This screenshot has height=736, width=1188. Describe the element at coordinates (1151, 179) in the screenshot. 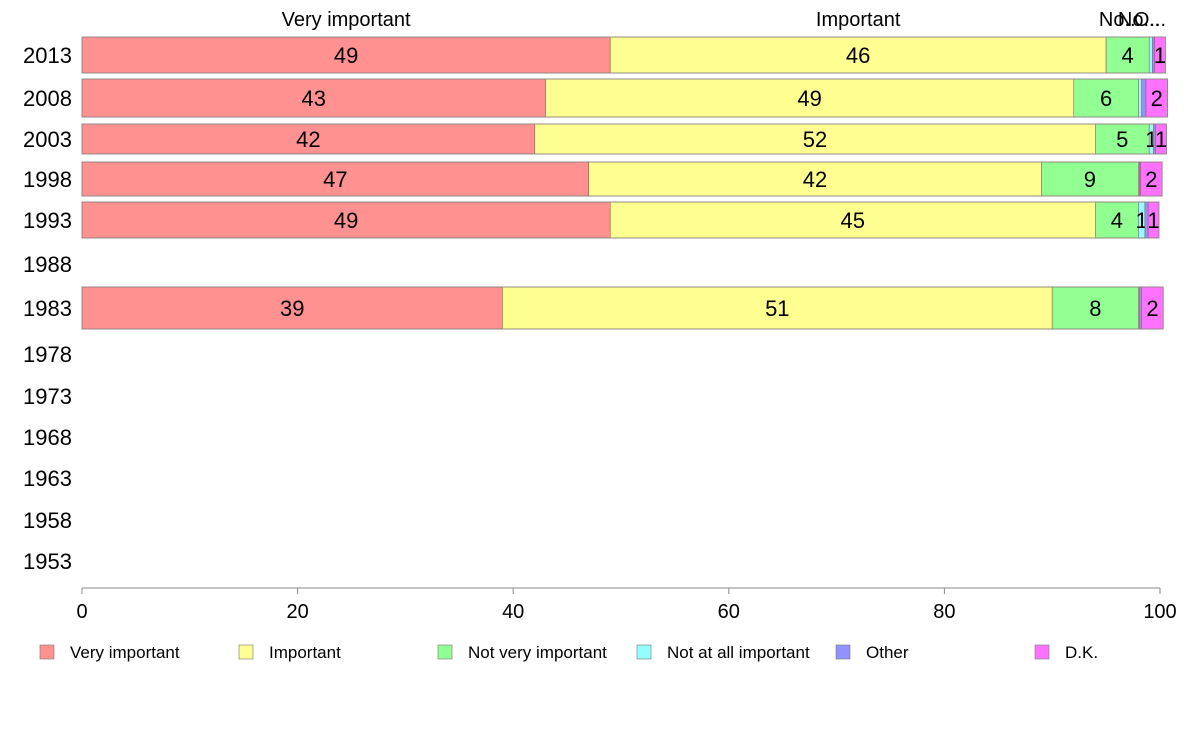

I see `data-label-1998-5: 2` at that location.